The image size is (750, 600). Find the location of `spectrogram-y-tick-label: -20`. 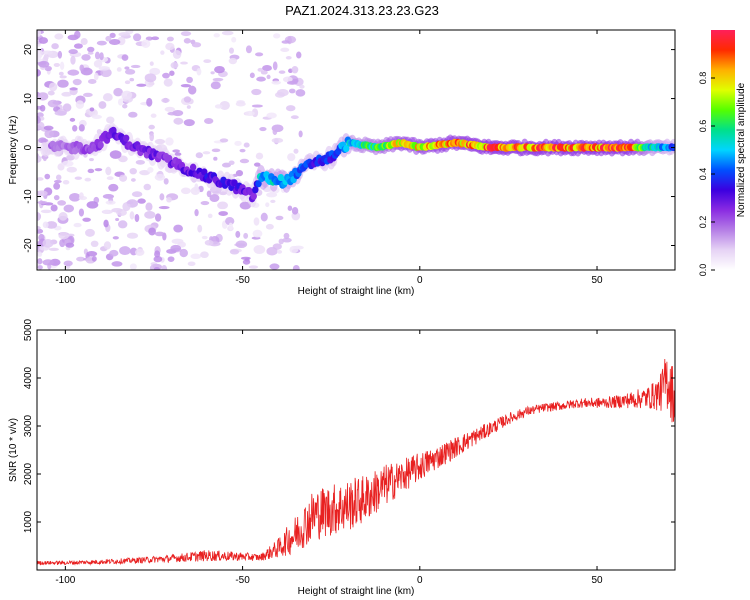

spectrogram-y-tick-label: -20 is located at coordinates (28, 245).